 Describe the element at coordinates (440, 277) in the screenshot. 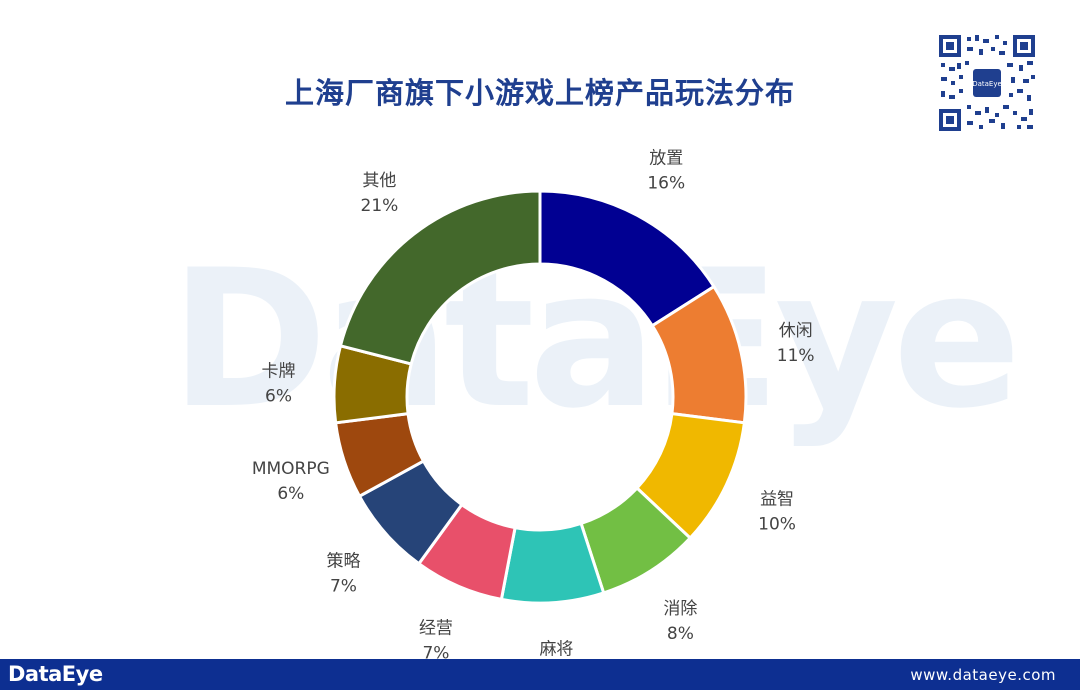

I see `slice-其他` at that location.